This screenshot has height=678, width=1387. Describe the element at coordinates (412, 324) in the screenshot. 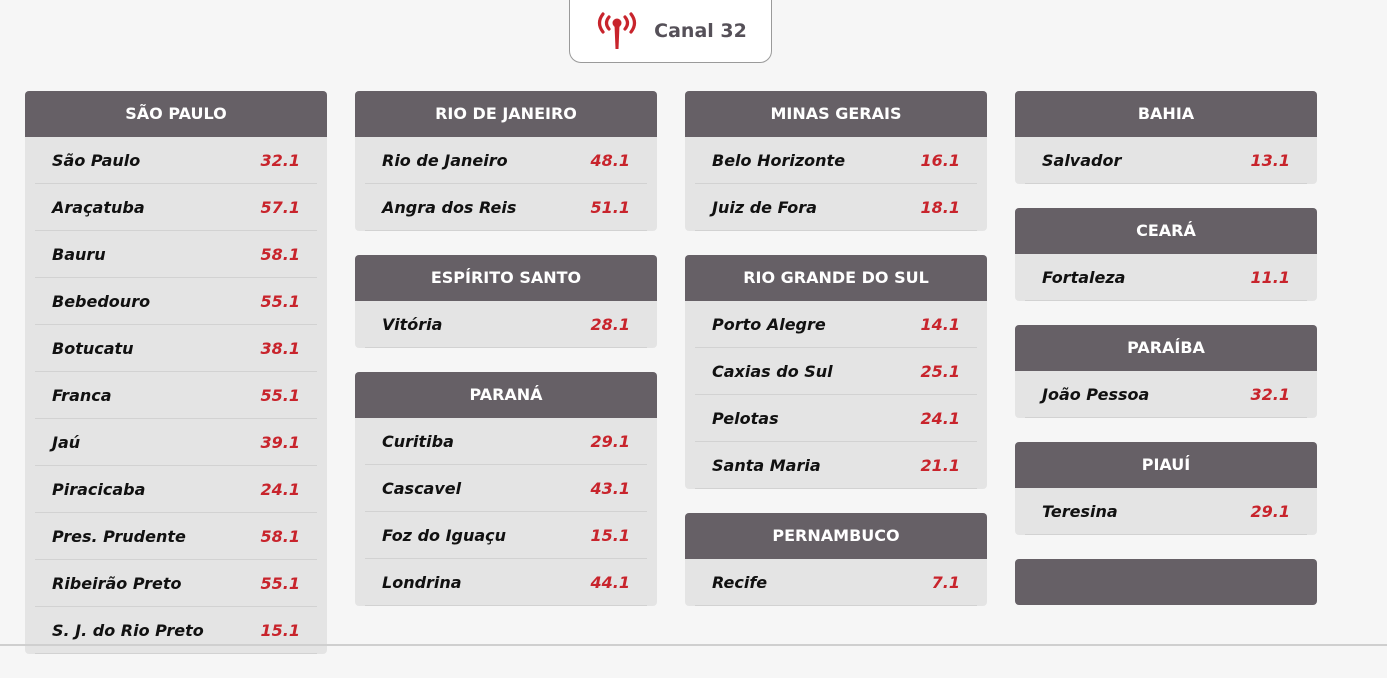

I see `city-name: Vitória` at that location.